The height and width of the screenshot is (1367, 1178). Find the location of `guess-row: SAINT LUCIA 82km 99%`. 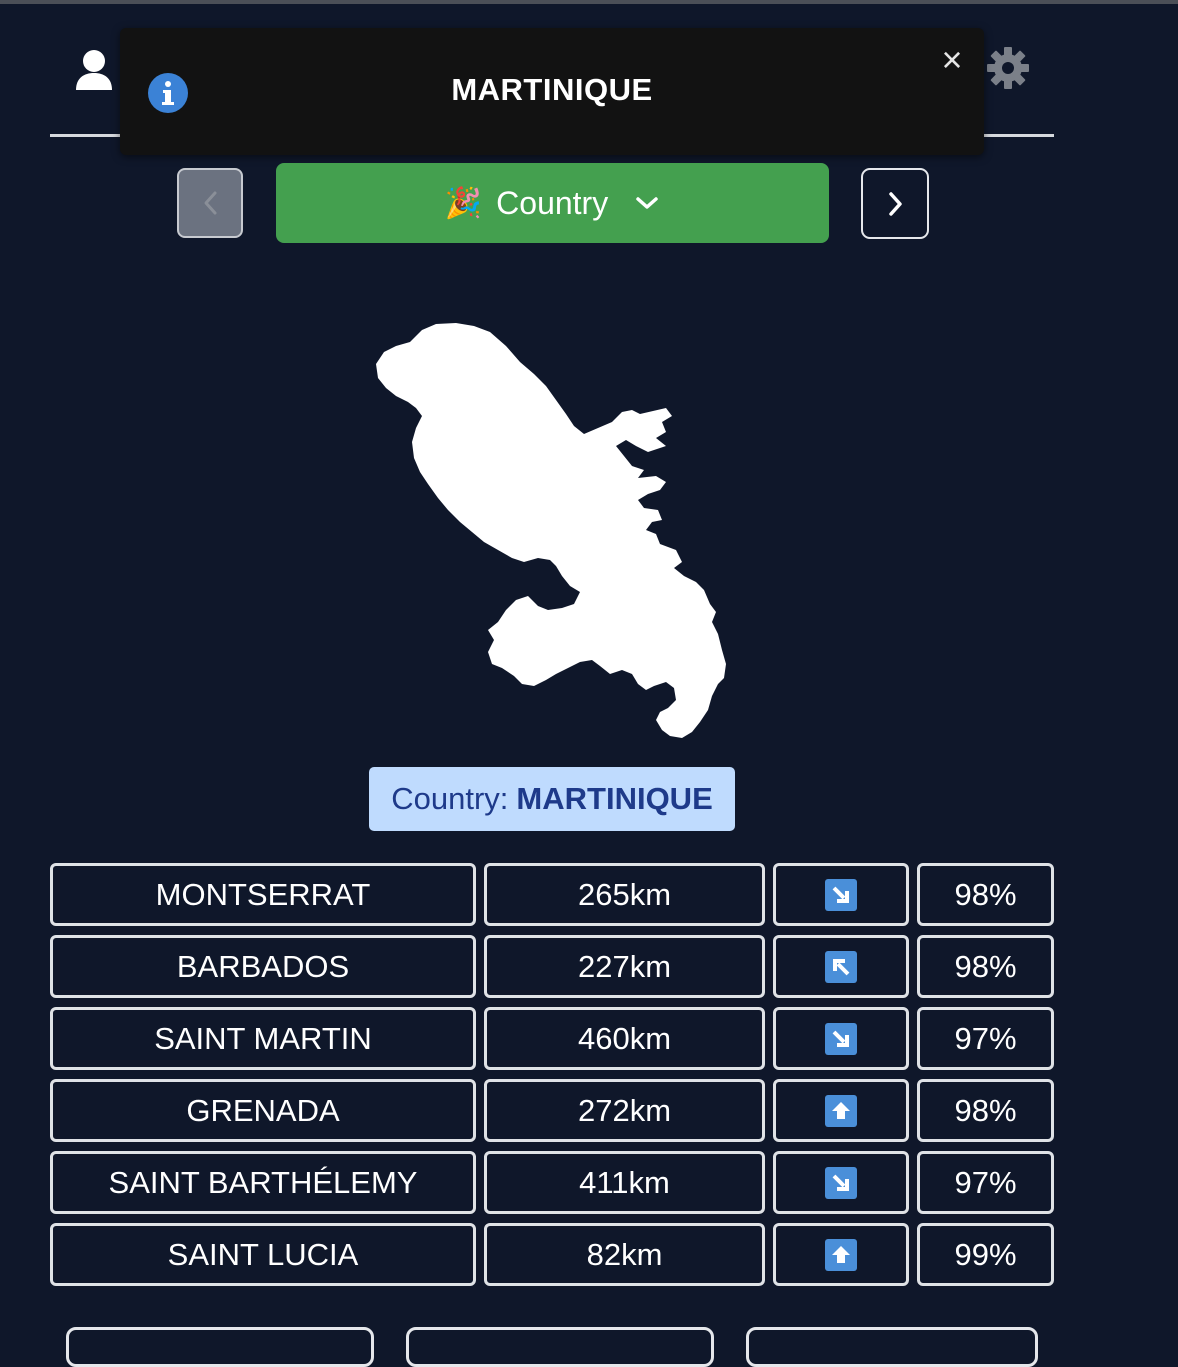

guess-row: SAINT LUCIA 82km 99% is located at coordinates (552, 1254).